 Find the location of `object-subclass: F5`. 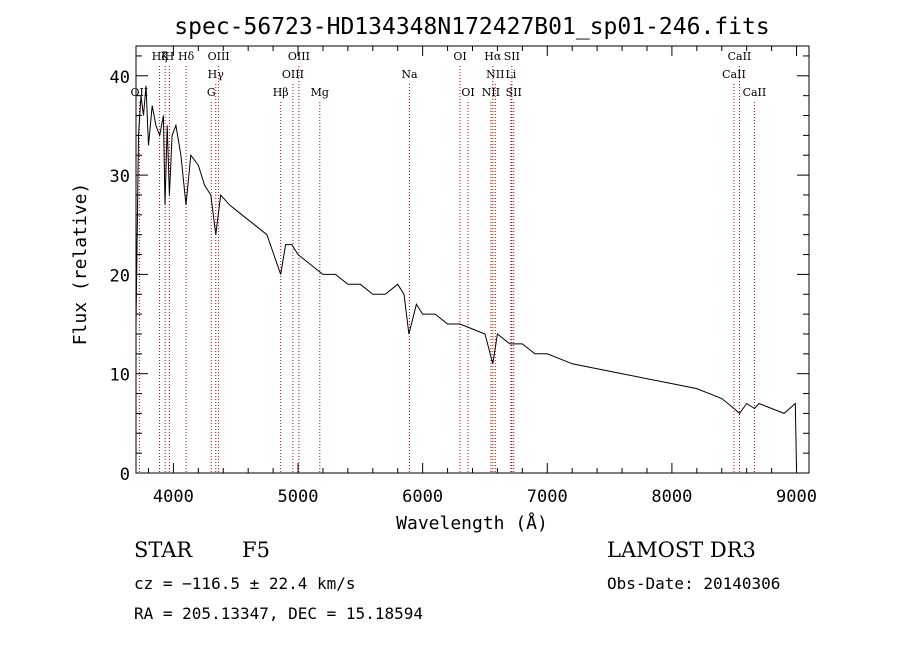

object-subclass: F5 is located at coordinates (256, 550).